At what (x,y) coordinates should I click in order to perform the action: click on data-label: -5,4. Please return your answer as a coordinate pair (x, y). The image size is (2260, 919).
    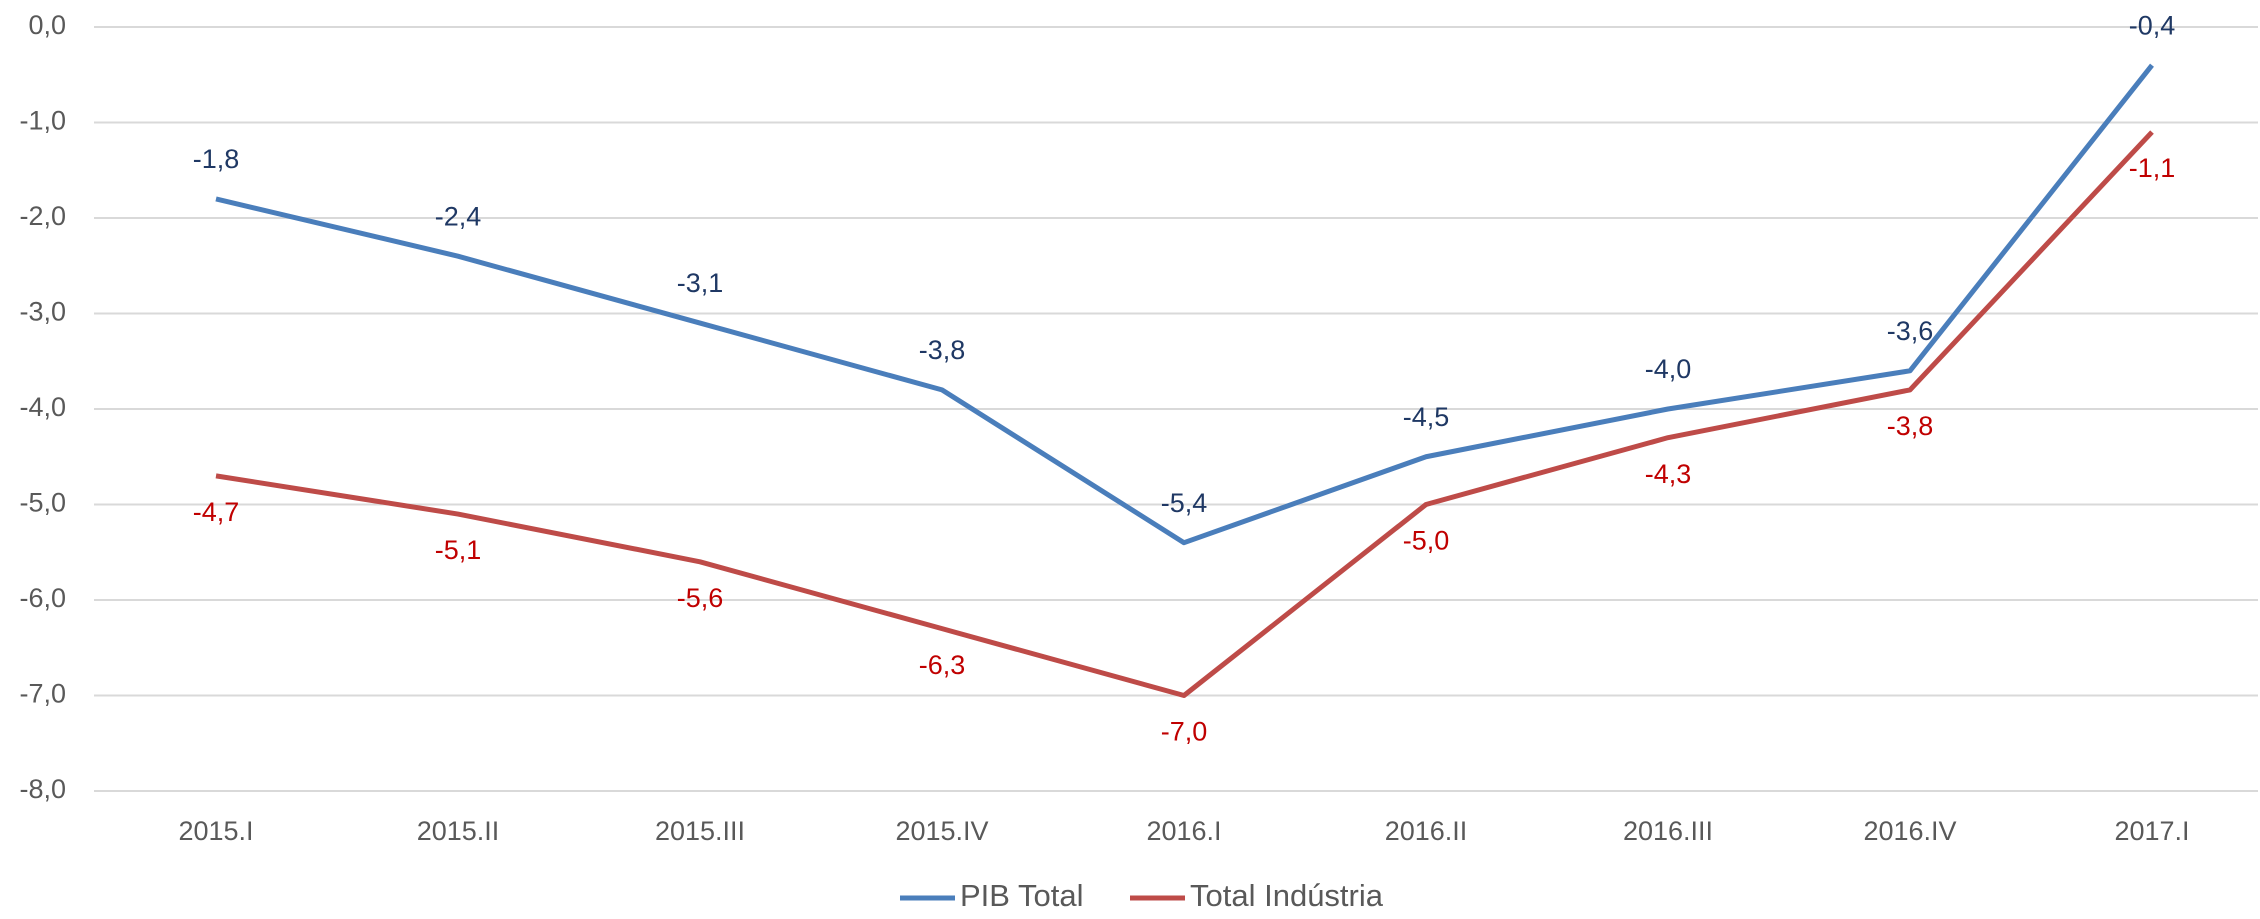
    Looking at the image, I should click on (1184, 503).